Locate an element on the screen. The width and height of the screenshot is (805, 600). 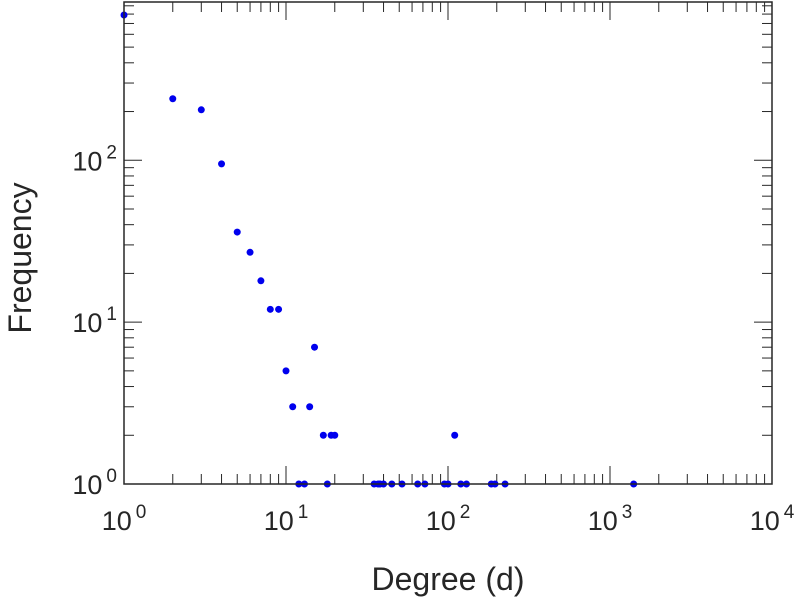
tick-label-exponent: 3 is located at coordinates (627, 512).